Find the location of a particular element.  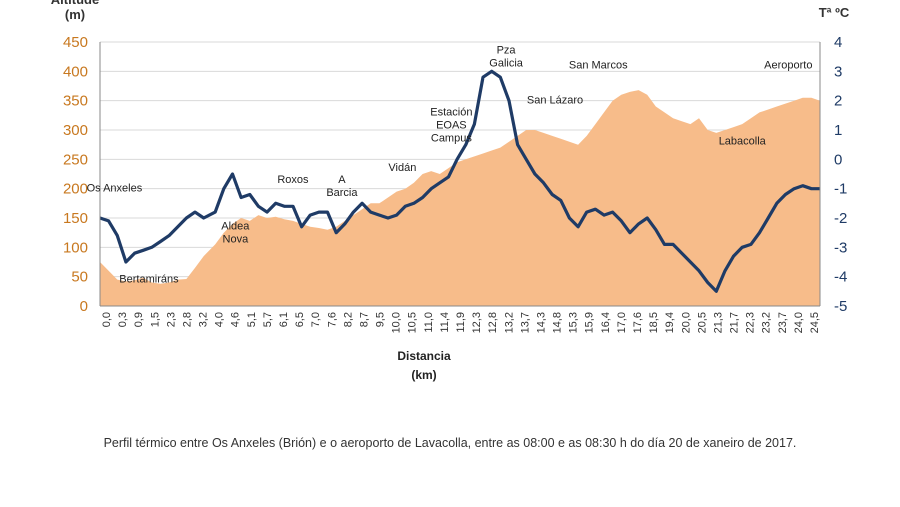

x-tick-label: 20,0 is located at coordinates (686, 322).